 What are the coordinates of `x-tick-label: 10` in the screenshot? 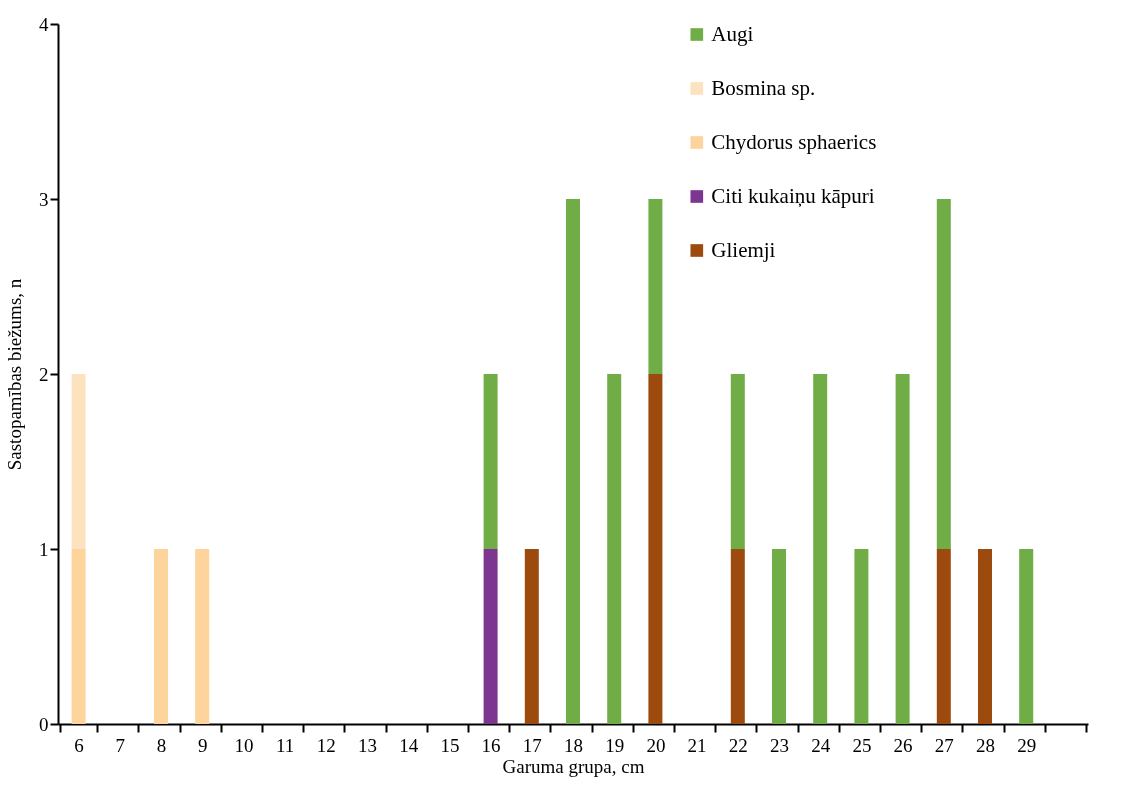 It's located at (244, 745).